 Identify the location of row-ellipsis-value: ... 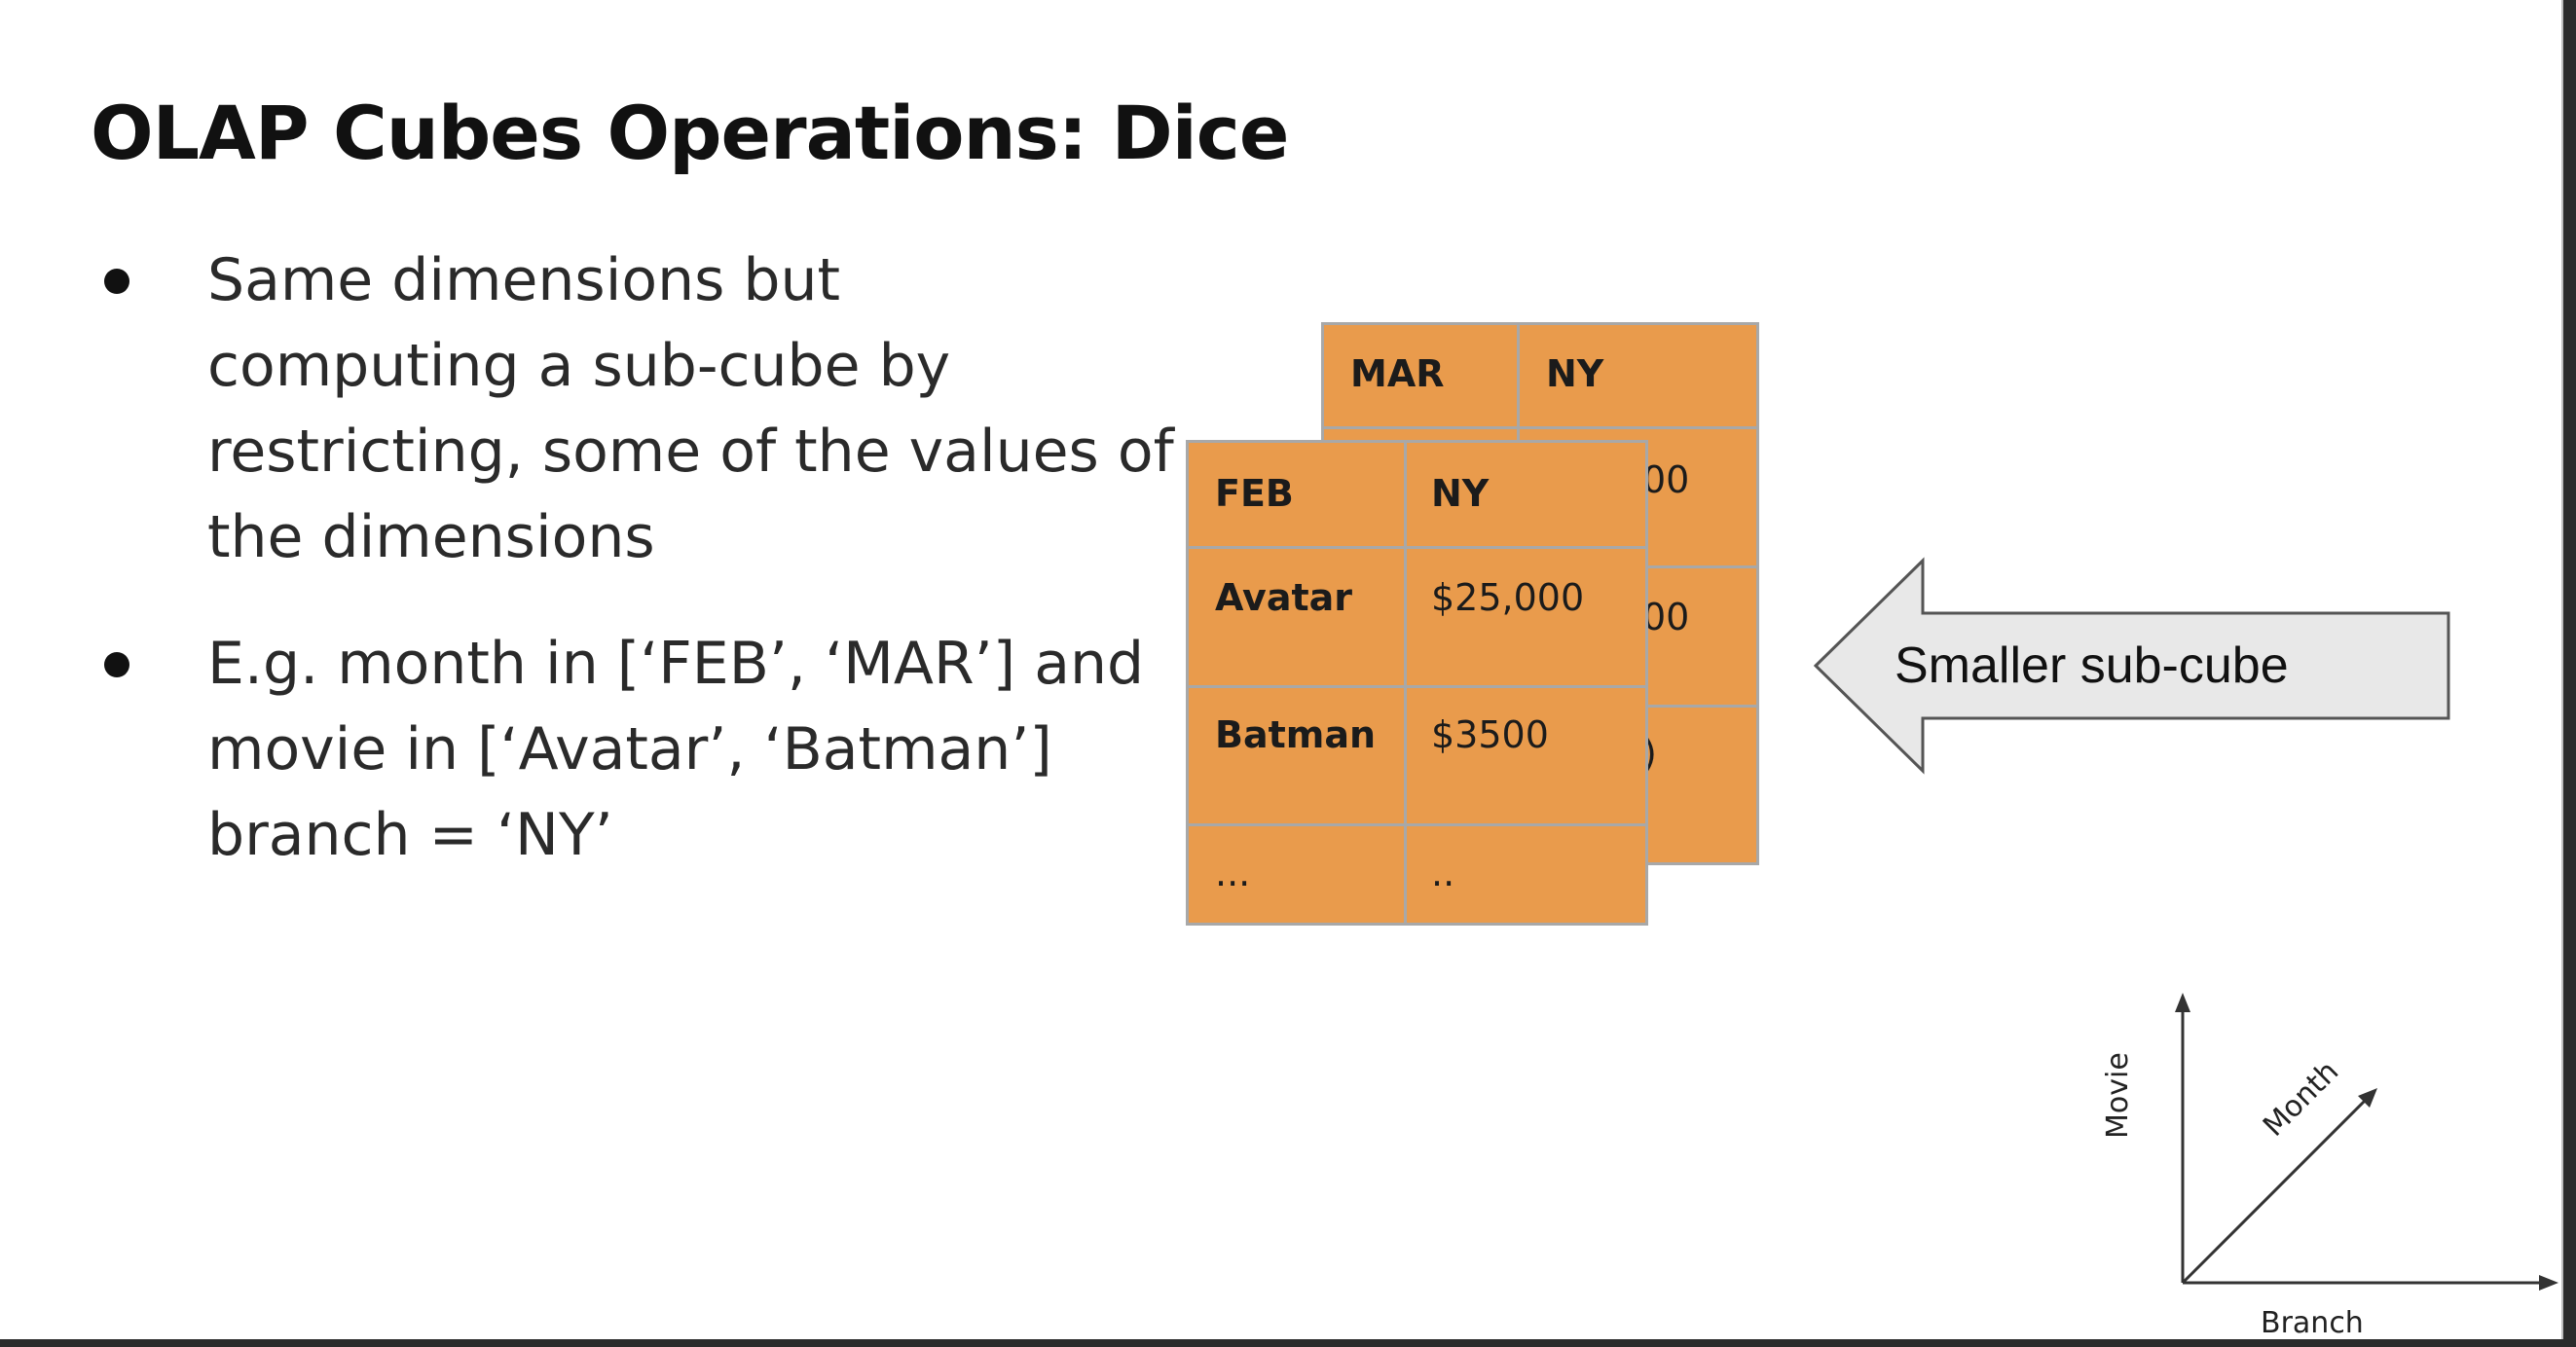
(1443, 873).